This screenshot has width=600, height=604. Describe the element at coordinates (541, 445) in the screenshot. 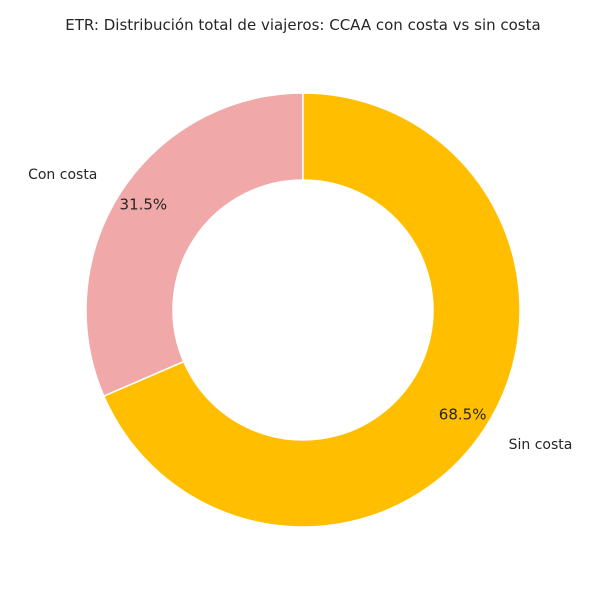

I see `category-label: Sin costa` at that location.